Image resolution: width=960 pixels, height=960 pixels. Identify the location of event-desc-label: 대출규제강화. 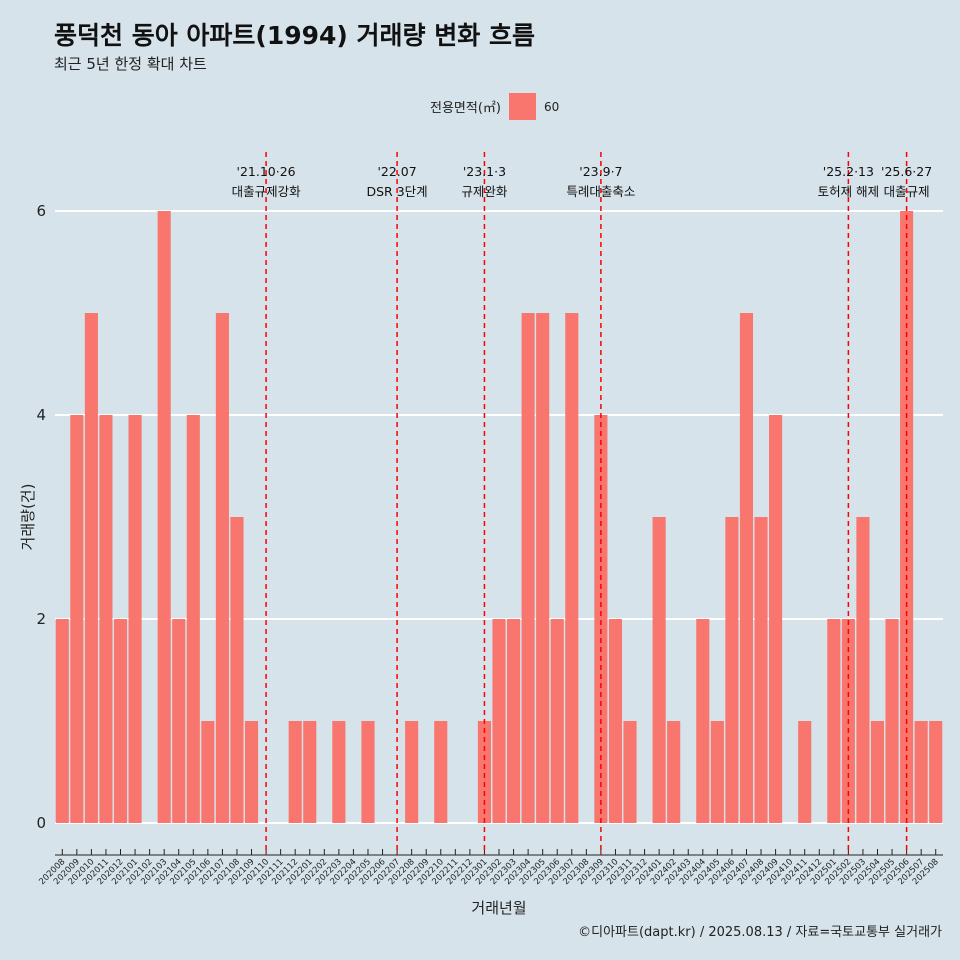
(267, 191).